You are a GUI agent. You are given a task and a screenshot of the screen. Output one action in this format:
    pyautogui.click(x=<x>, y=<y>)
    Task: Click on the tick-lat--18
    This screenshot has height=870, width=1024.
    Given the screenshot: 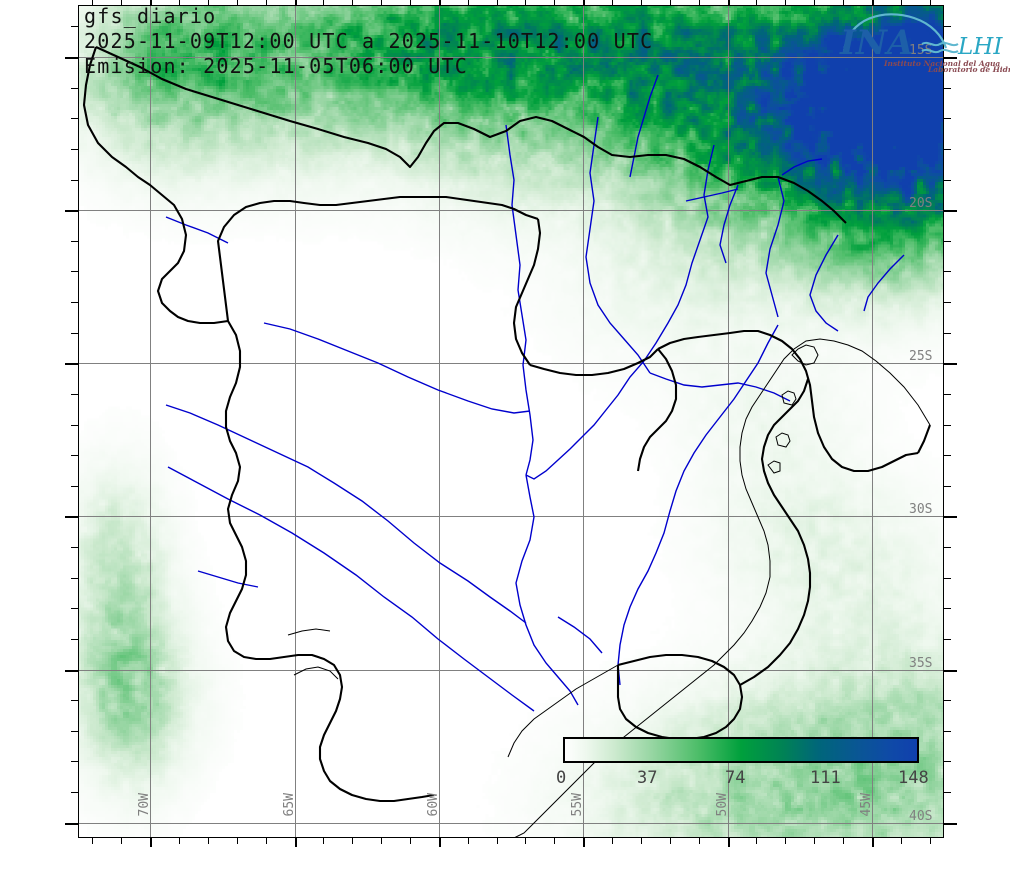 What is the action you would take?
    pyautogui.click(x=947, y=149)
    